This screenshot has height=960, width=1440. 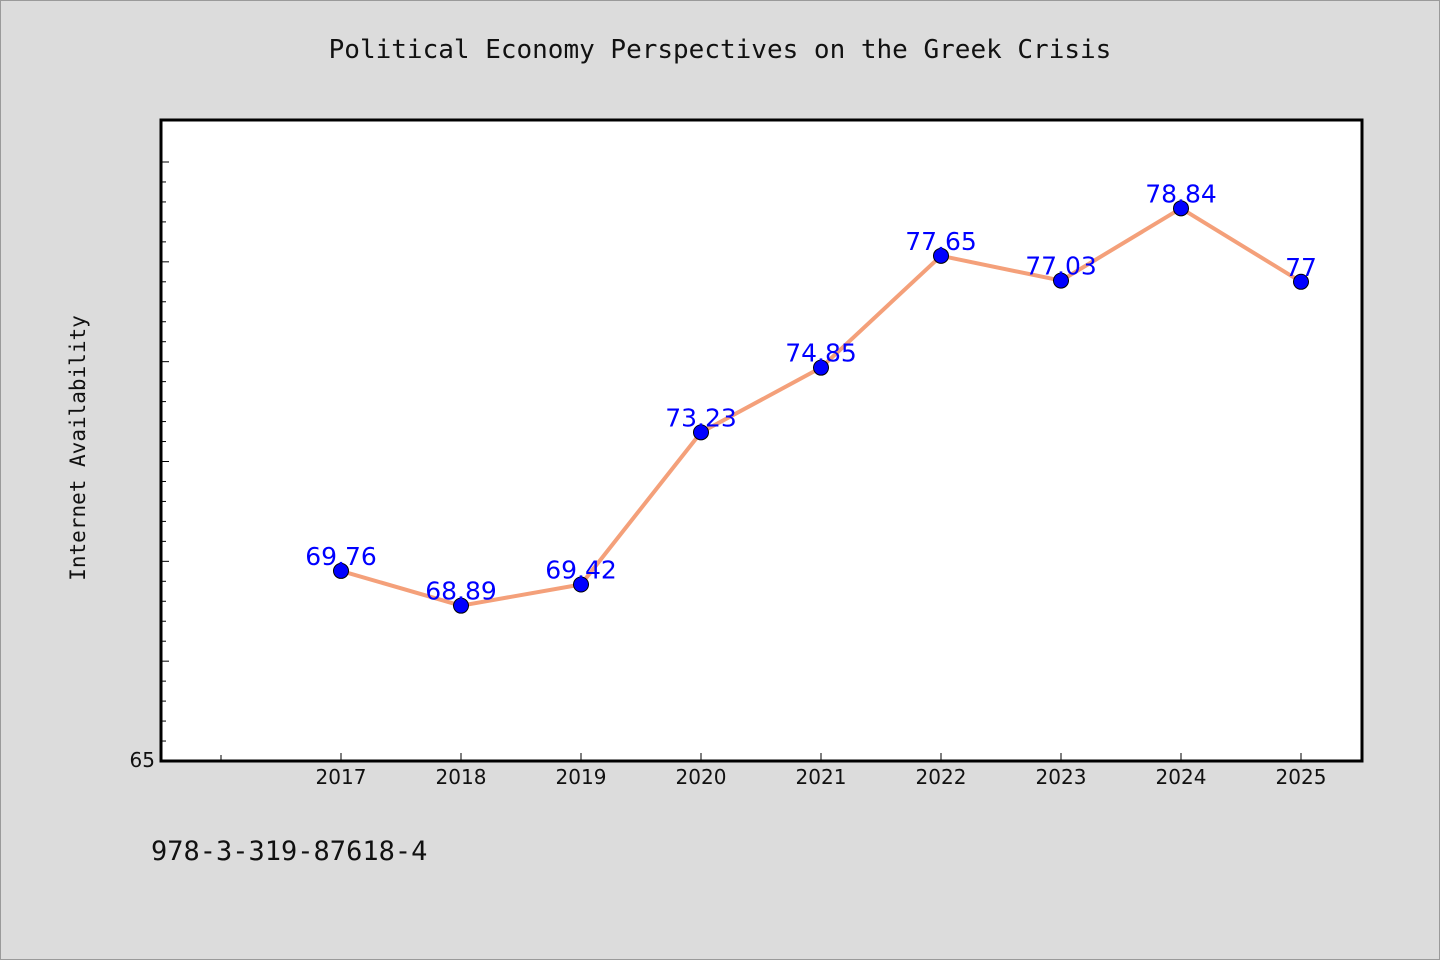 I want to click on x-tick-label: 2023, so click(x=1061, y=777).